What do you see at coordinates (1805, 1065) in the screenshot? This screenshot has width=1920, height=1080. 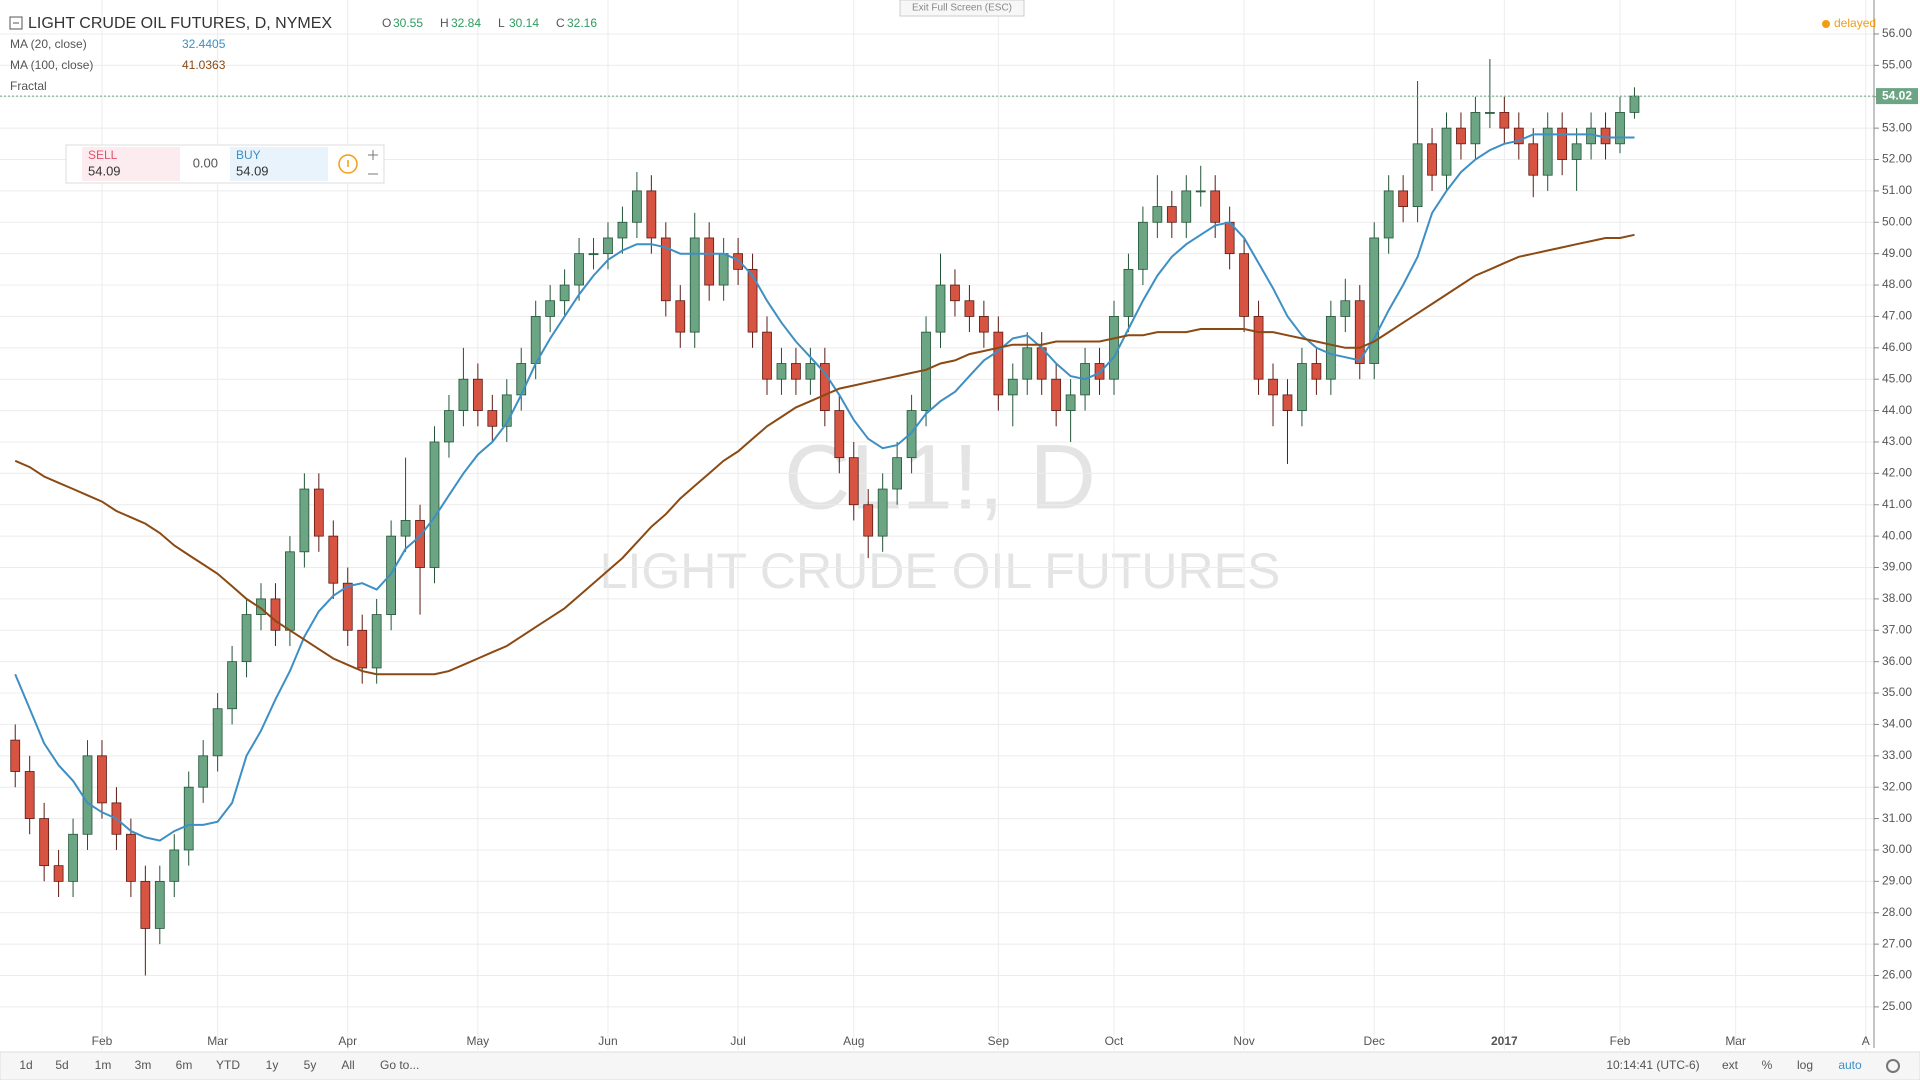 I see `scale-option: log` at bounding box center [1805, 1065].